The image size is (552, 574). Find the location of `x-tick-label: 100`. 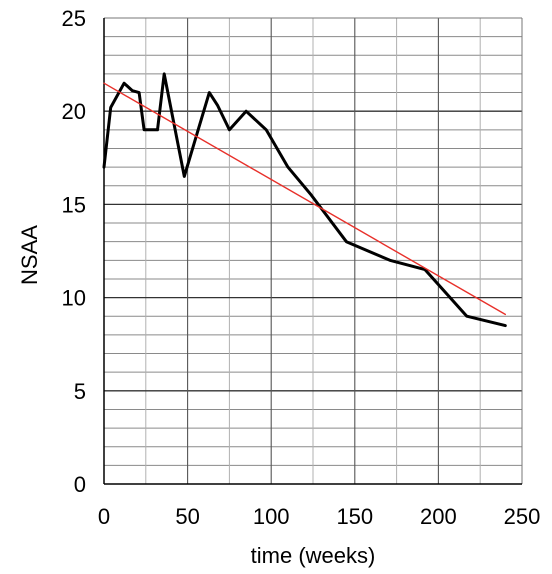

x-tick-label: 100 is located at coordinates (271, 516).